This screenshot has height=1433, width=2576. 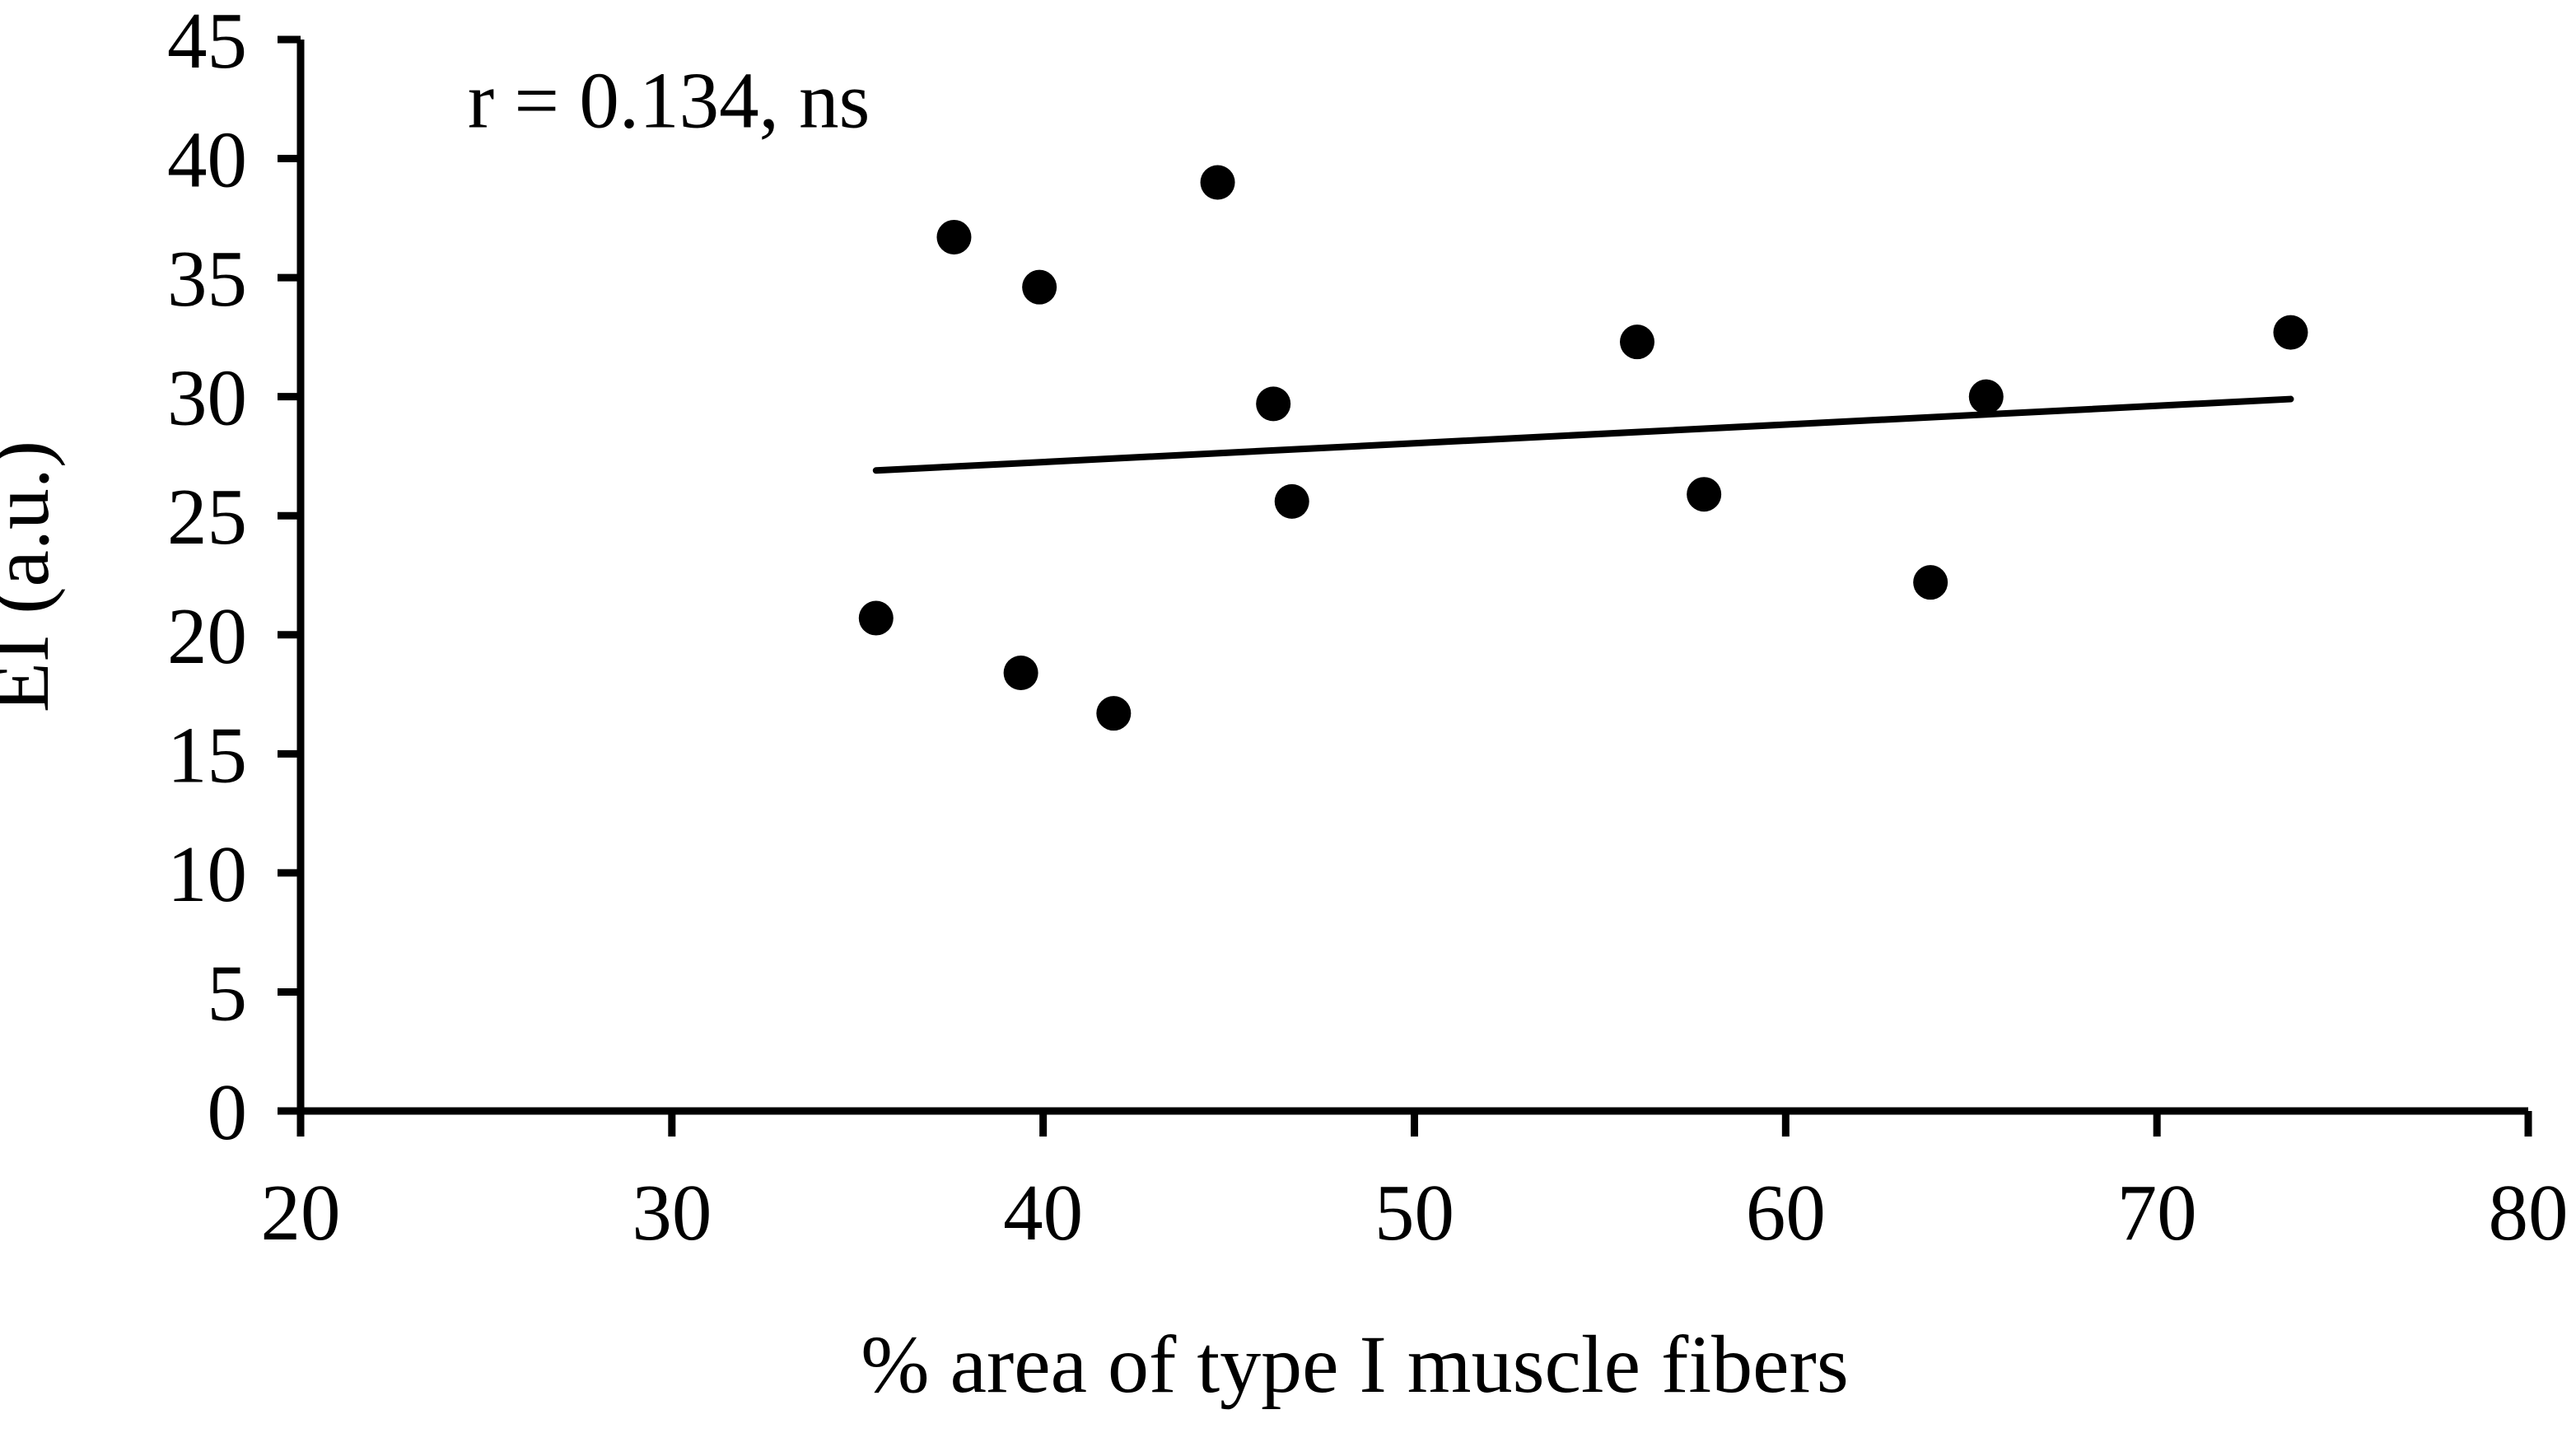 What do you see at coordinates (207, 160) in the screenshot?
I see `y-tick-label: 40` at bounding box center [207, 160].